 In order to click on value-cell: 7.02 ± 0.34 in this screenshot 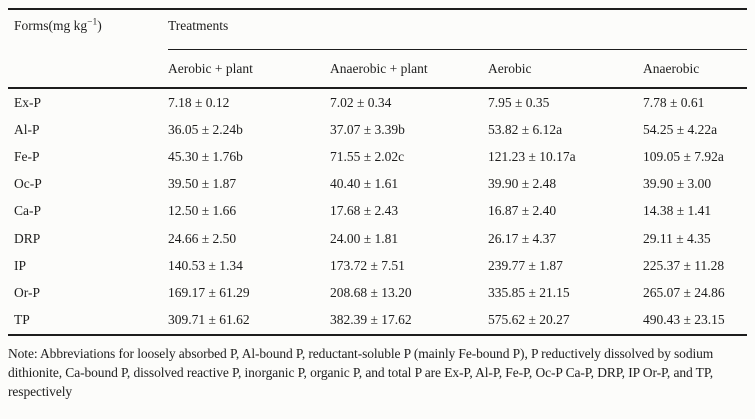, I will do `click(361, 102)`.